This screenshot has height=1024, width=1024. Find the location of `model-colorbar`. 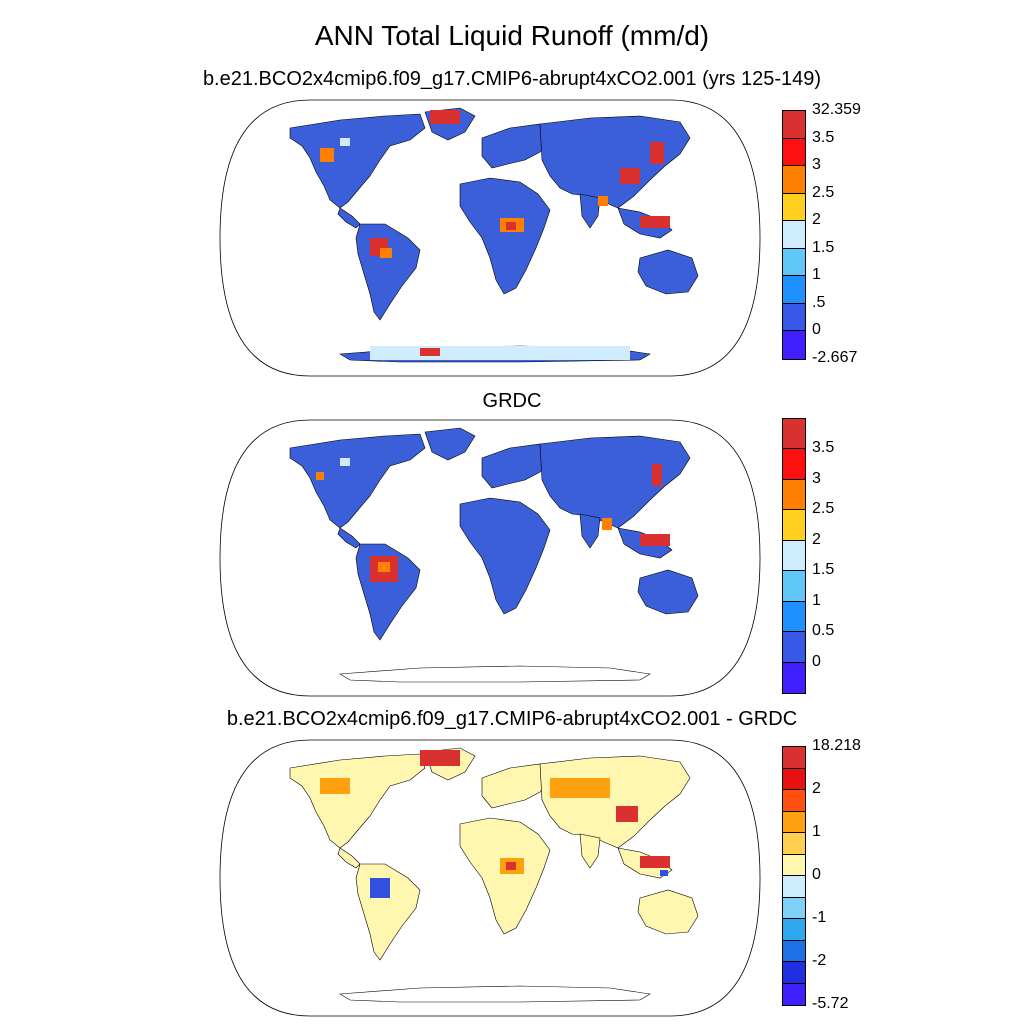

model-colorbar is located at coordinates (794, 235).